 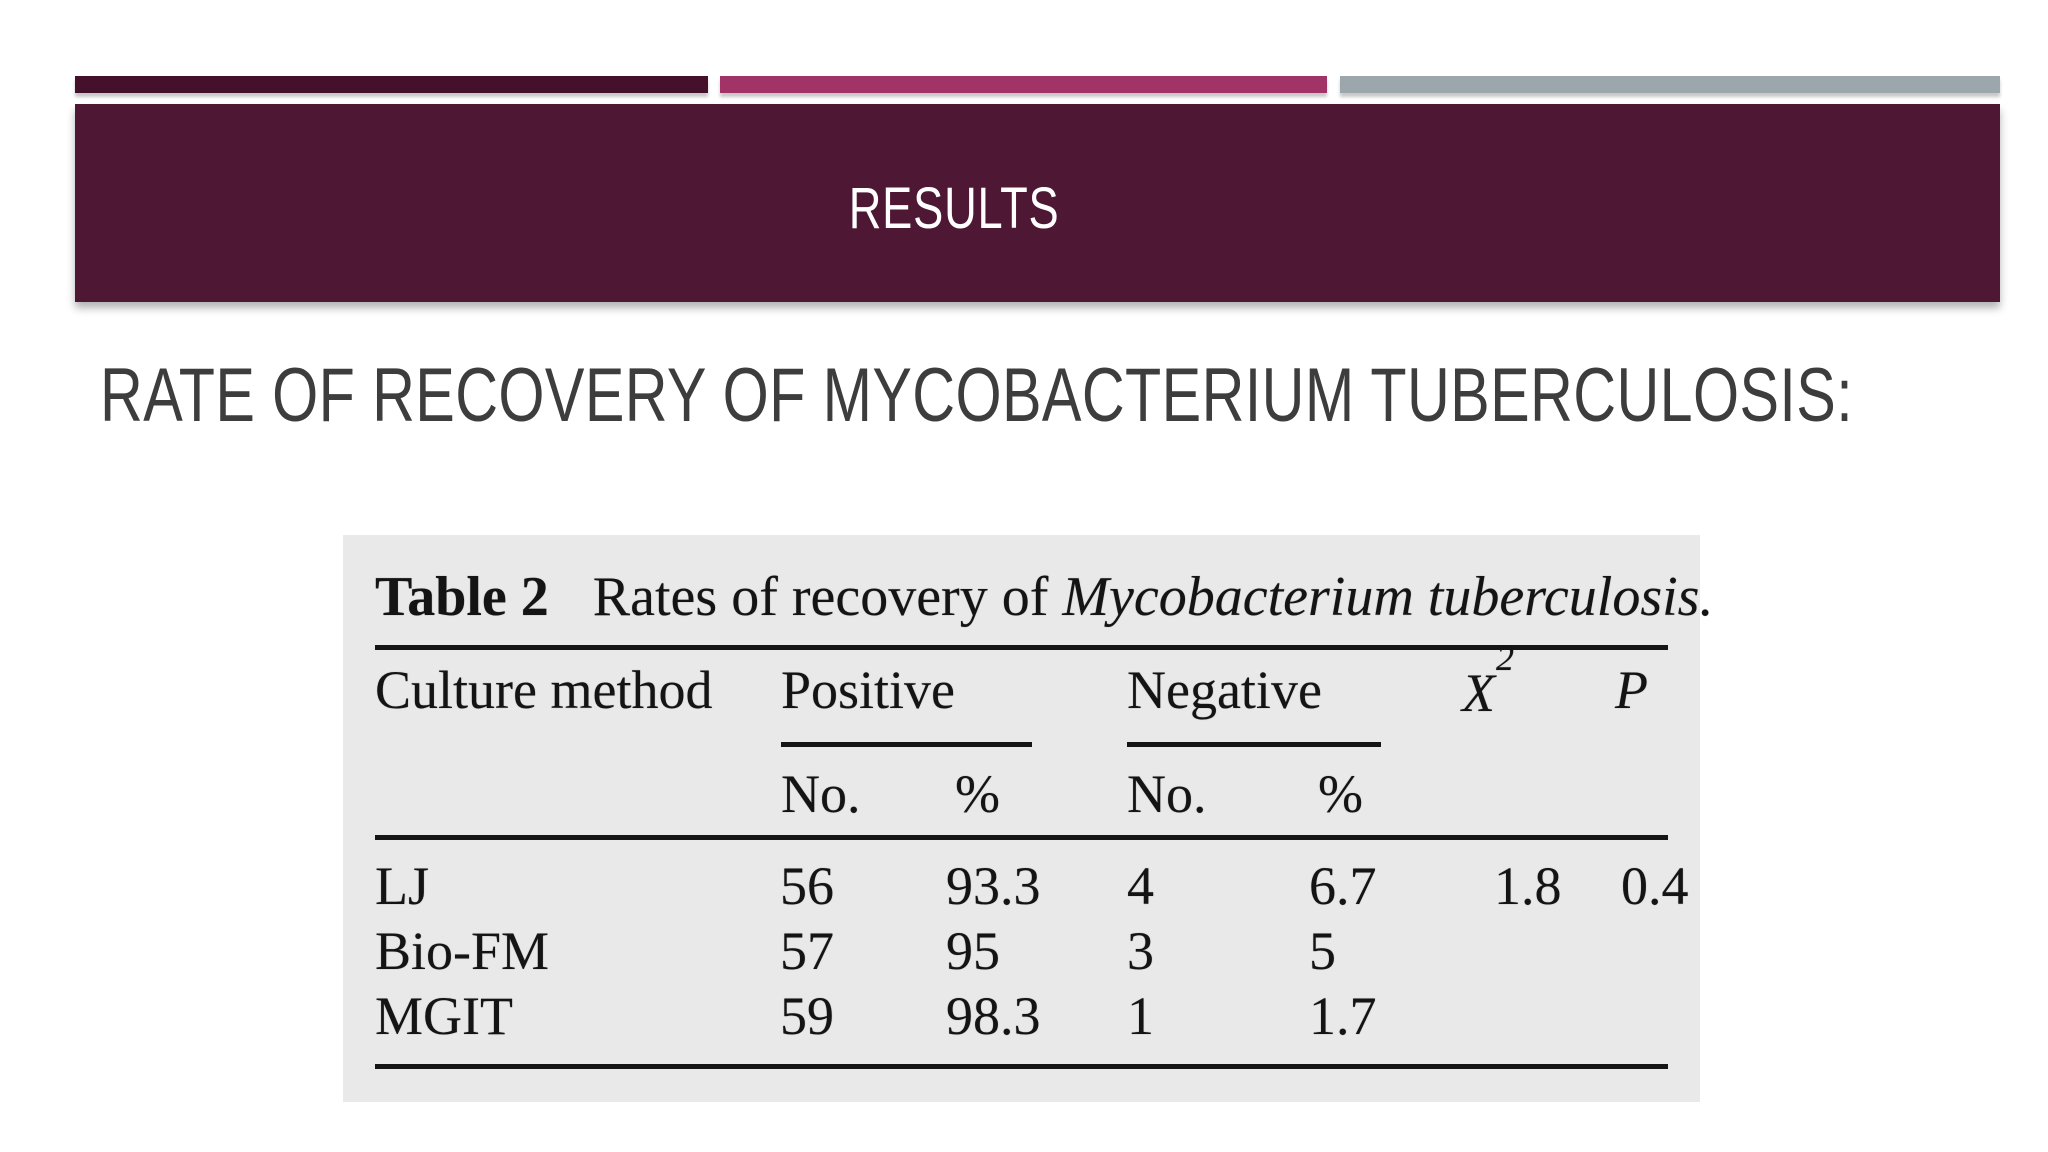 I want to click on cell-positive-pct: 98.3, so click(x=993, y=1016).